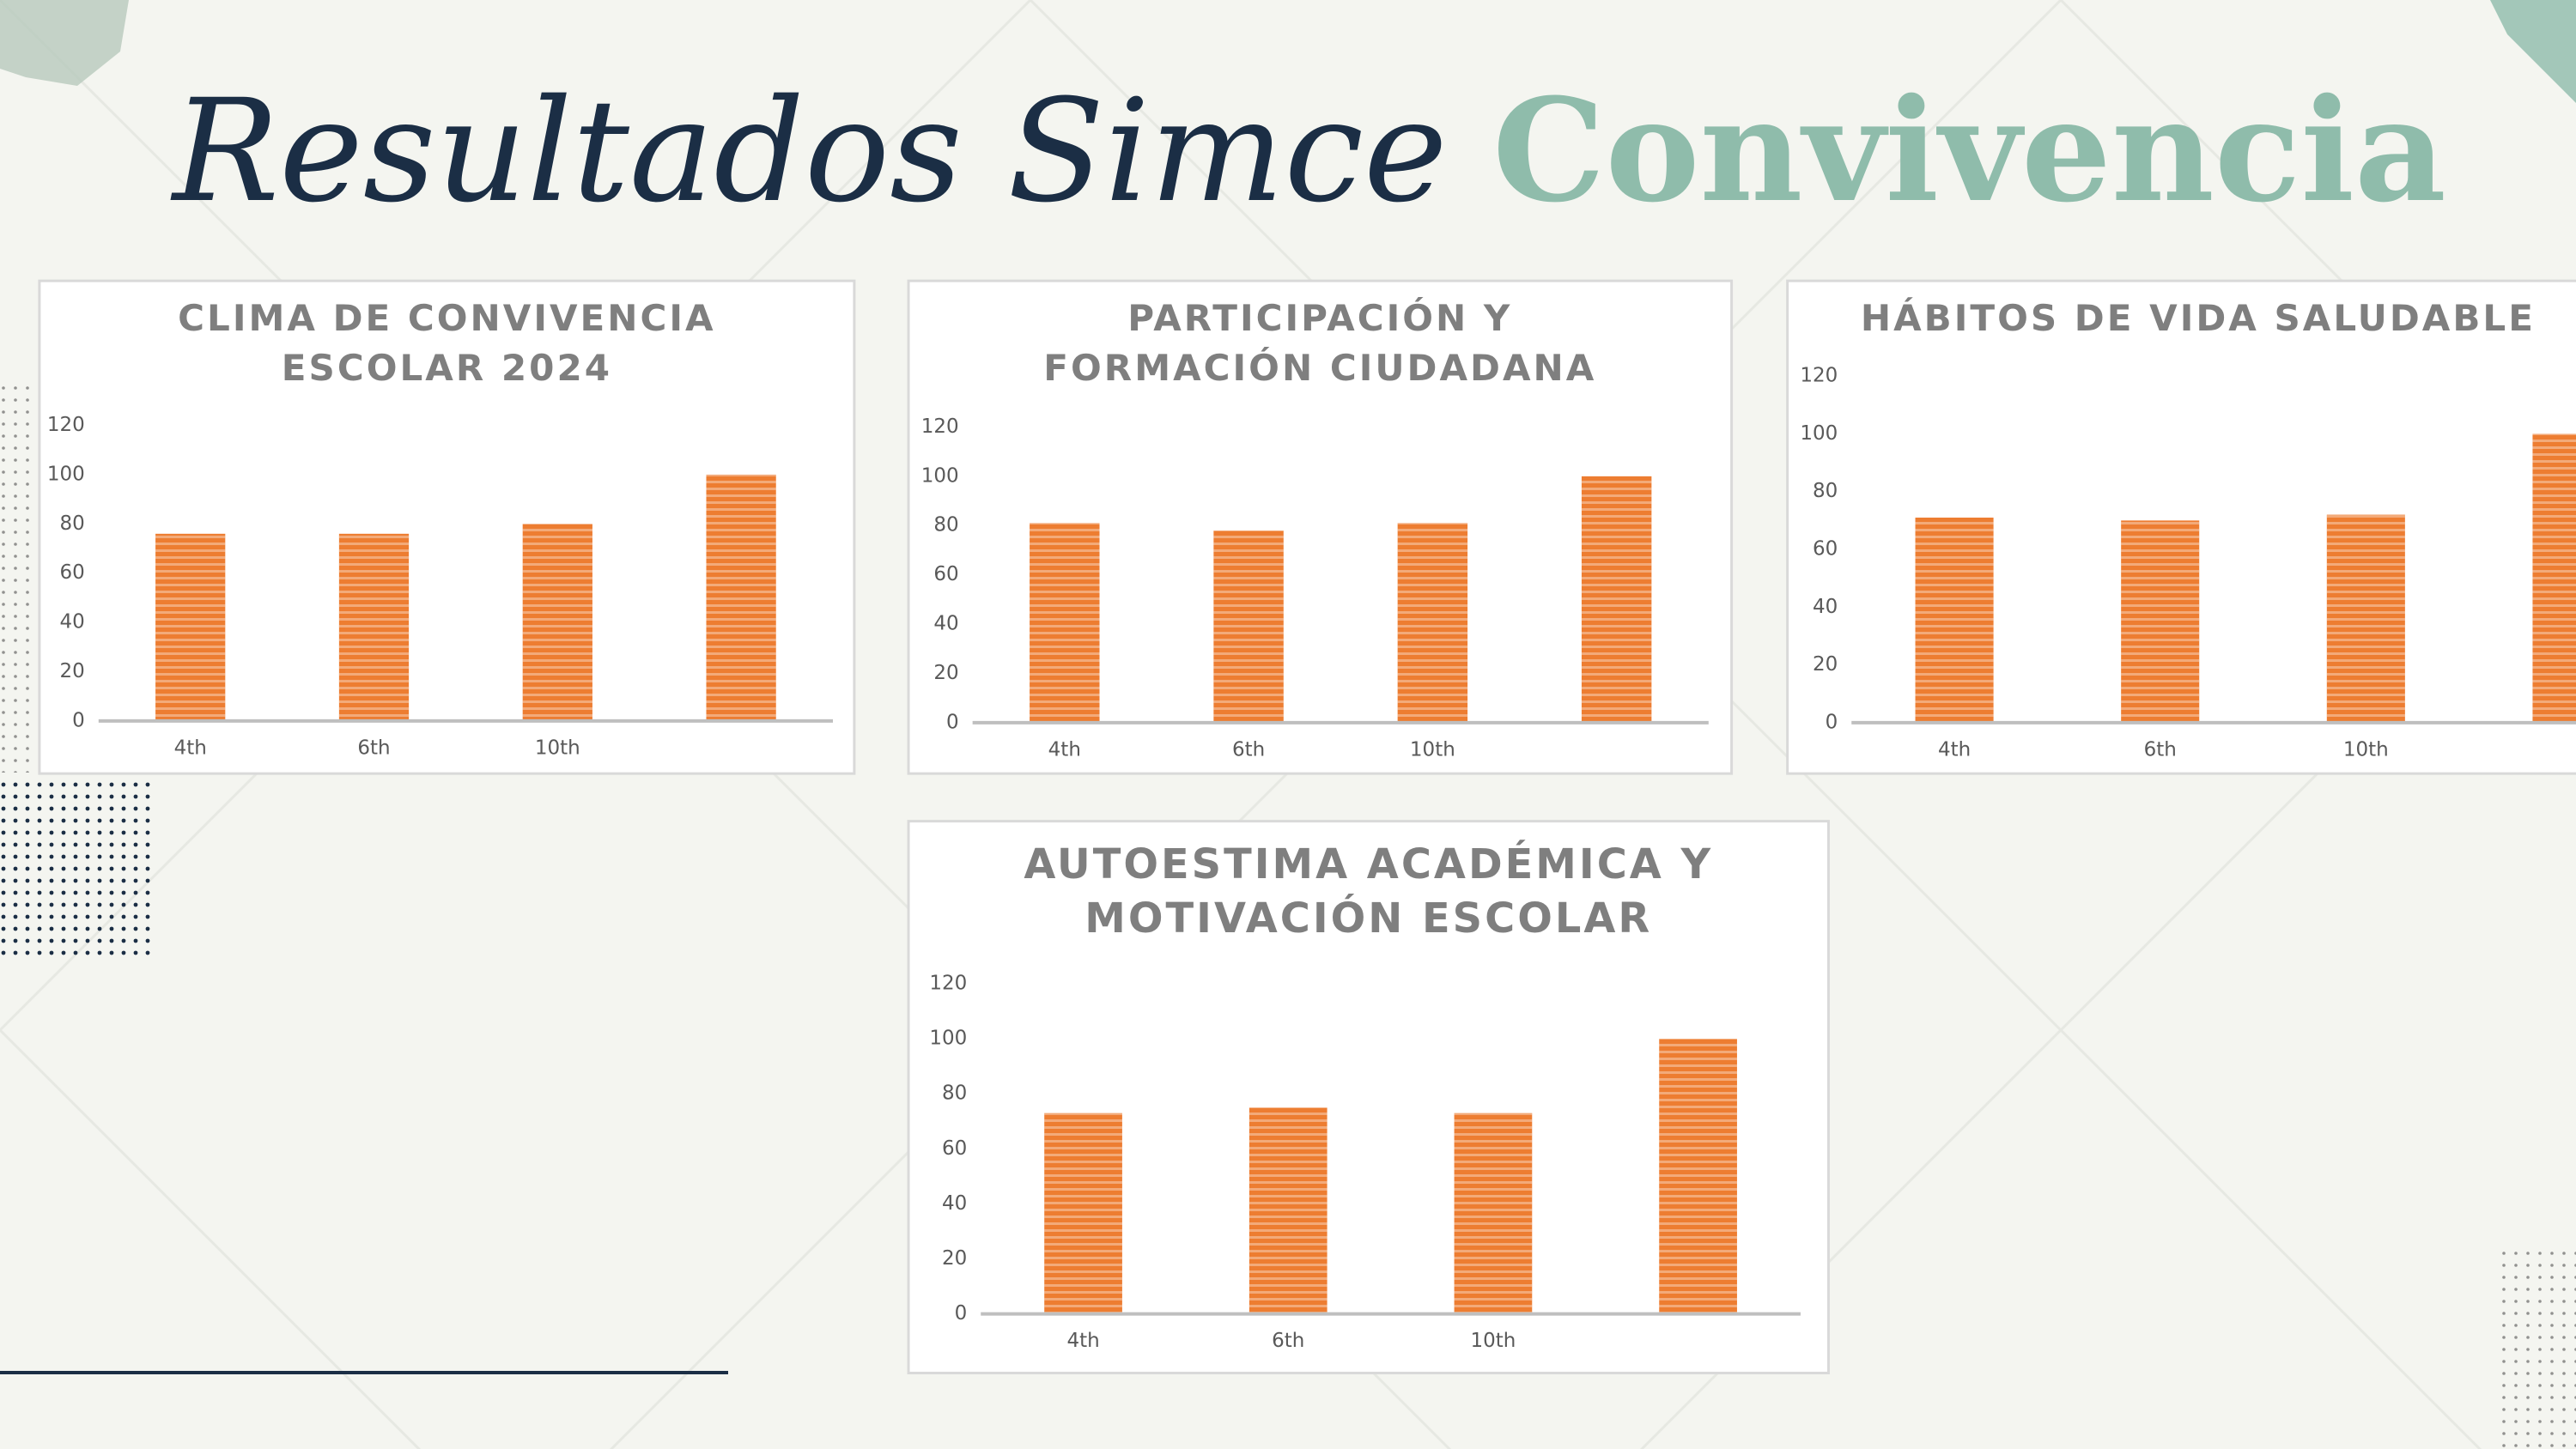  Describe the element at coordinates (1320, 343) in the screenshot. I see `chart-title: PARTICIPACIÓN Y FORMACIÓN CIUDADANA` at that location.